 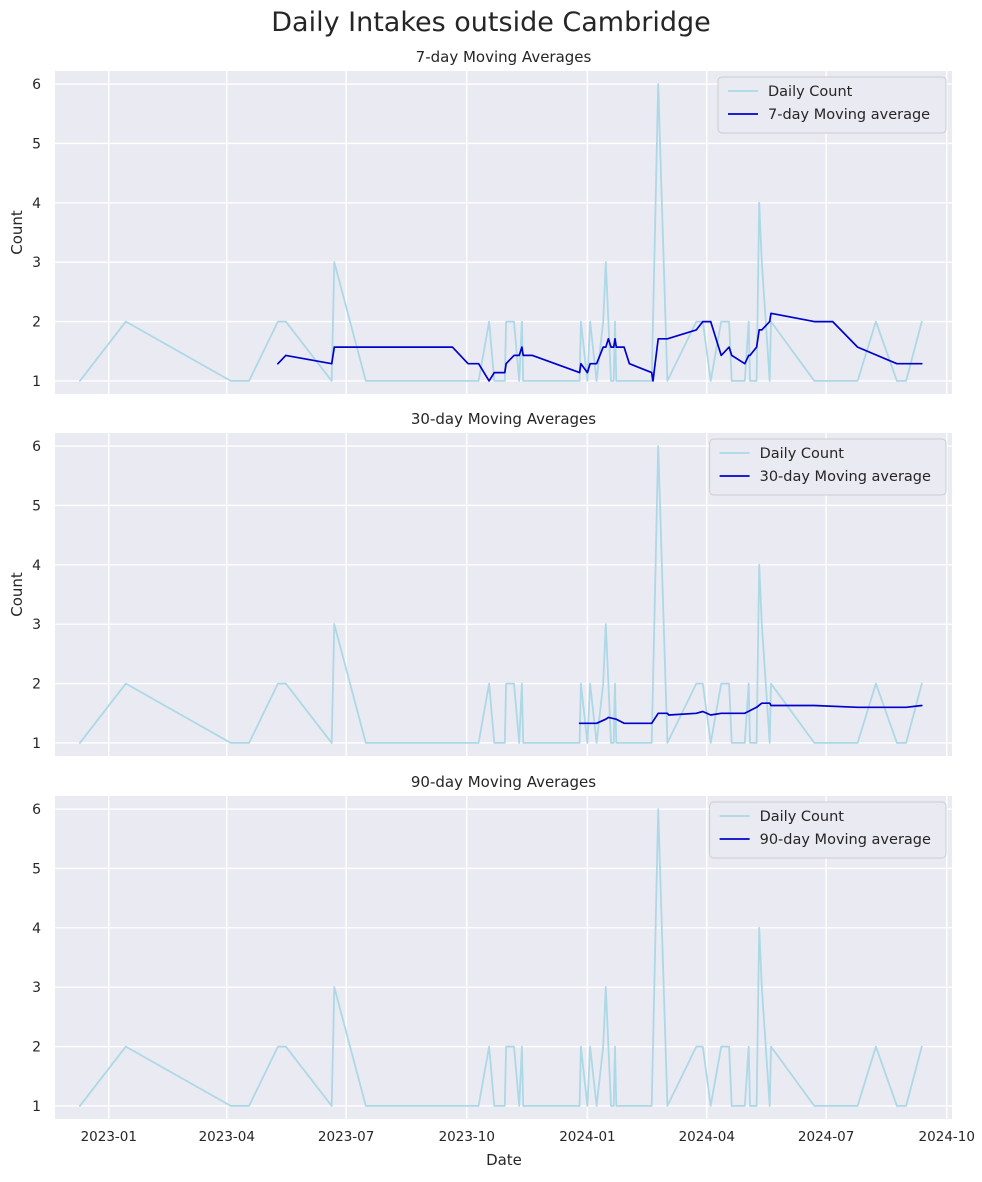 I want to click on legend-entry: 30-day Moving average, so click(x=845, y=477).